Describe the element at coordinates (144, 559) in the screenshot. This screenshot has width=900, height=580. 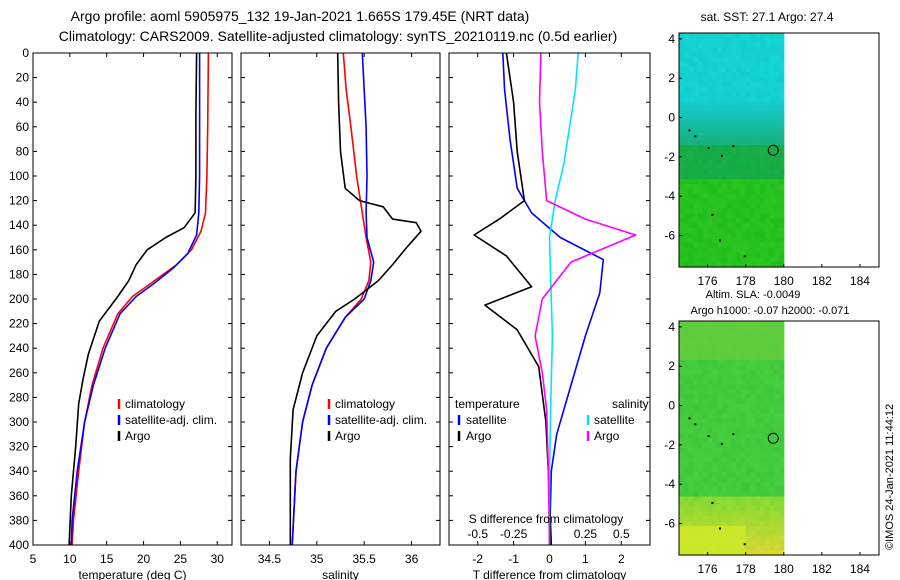
I see `x-tick-label: 20` at that location.